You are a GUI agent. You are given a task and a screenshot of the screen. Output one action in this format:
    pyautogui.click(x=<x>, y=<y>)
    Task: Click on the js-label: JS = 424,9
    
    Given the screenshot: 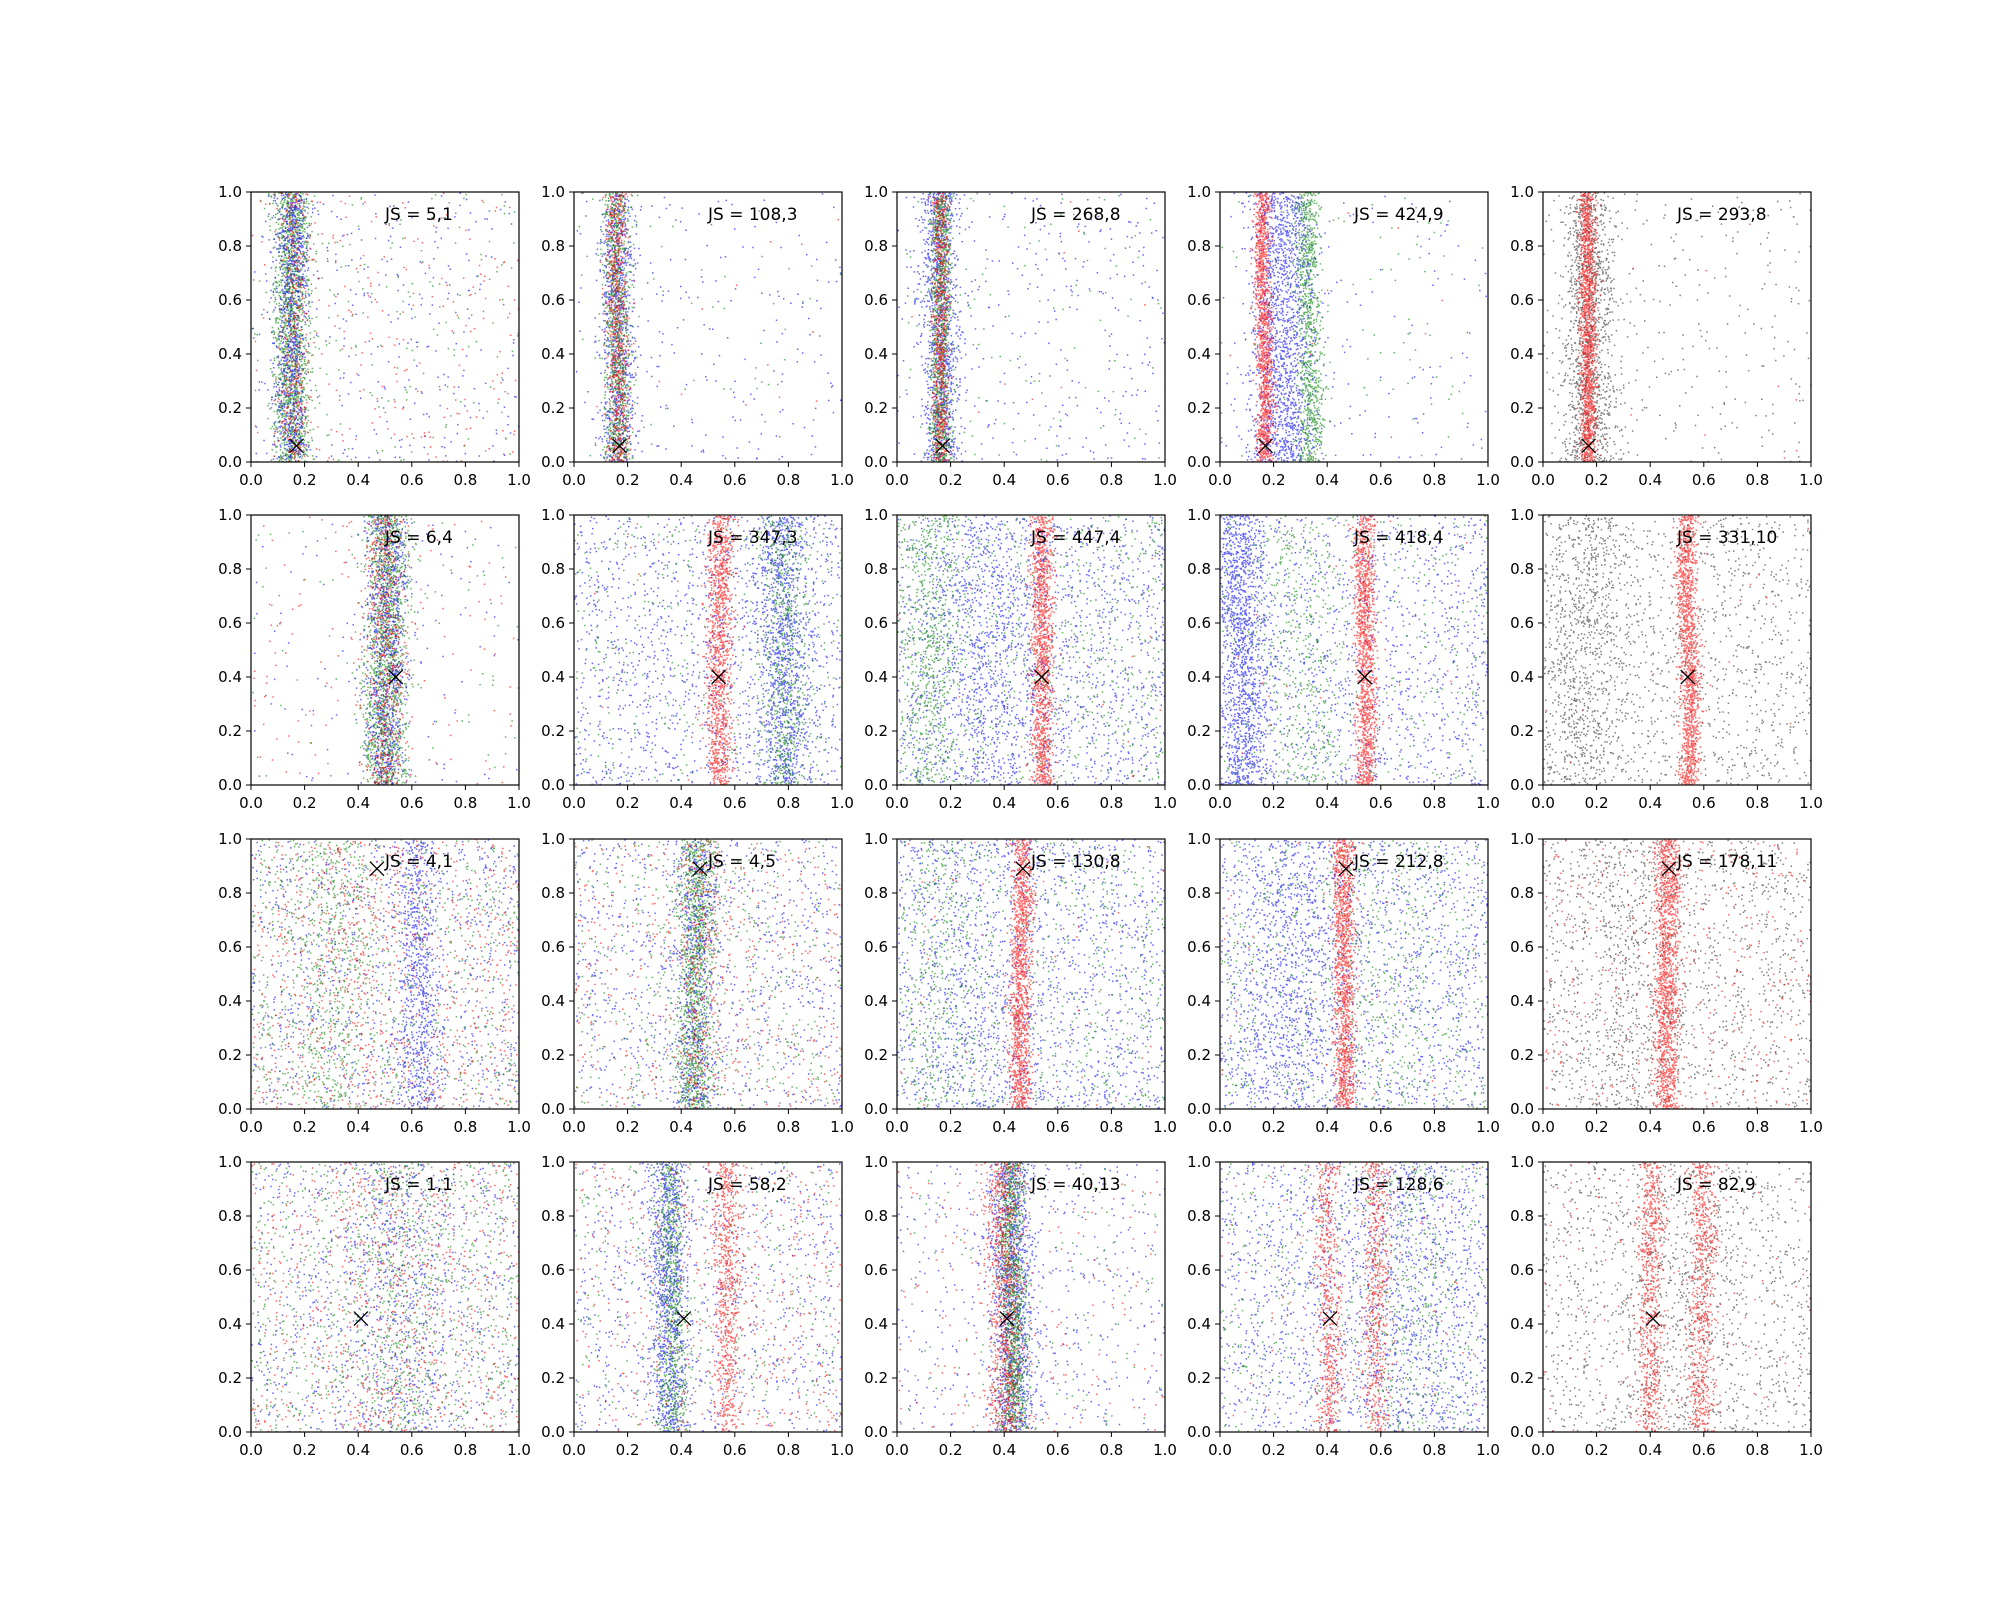 What is the action you would take?
    pyautogui.click(x=1398, y=215)
    